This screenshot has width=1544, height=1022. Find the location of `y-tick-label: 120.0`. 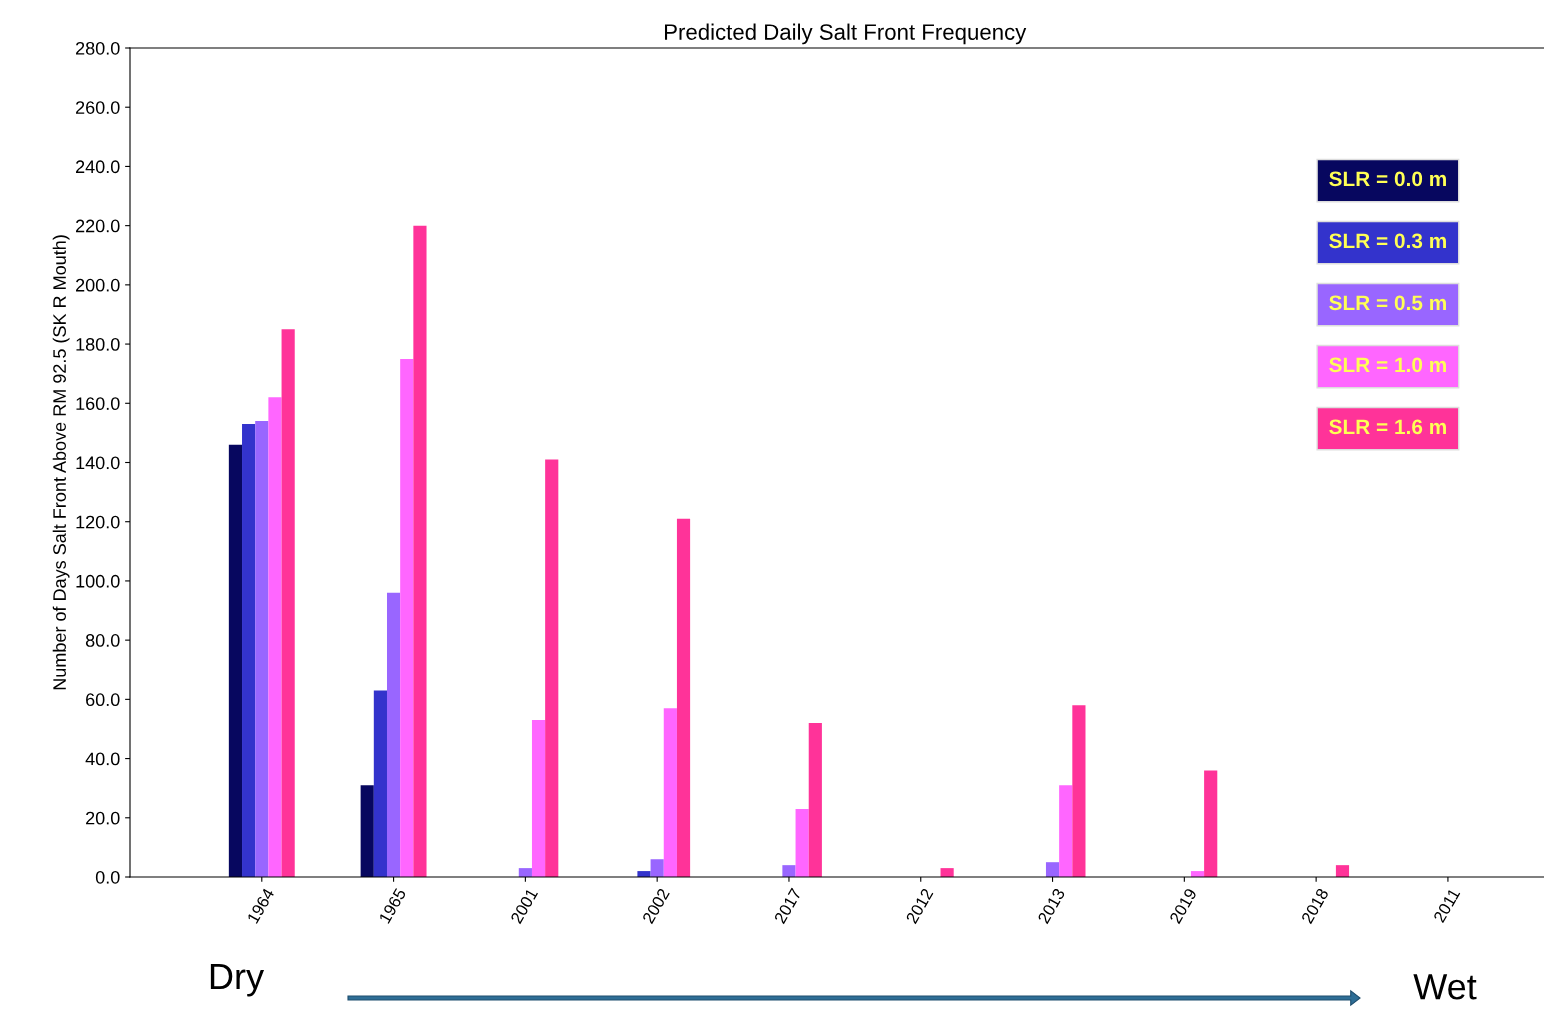

y-tick-label: 120.0 is located at coordinates (98, 522).